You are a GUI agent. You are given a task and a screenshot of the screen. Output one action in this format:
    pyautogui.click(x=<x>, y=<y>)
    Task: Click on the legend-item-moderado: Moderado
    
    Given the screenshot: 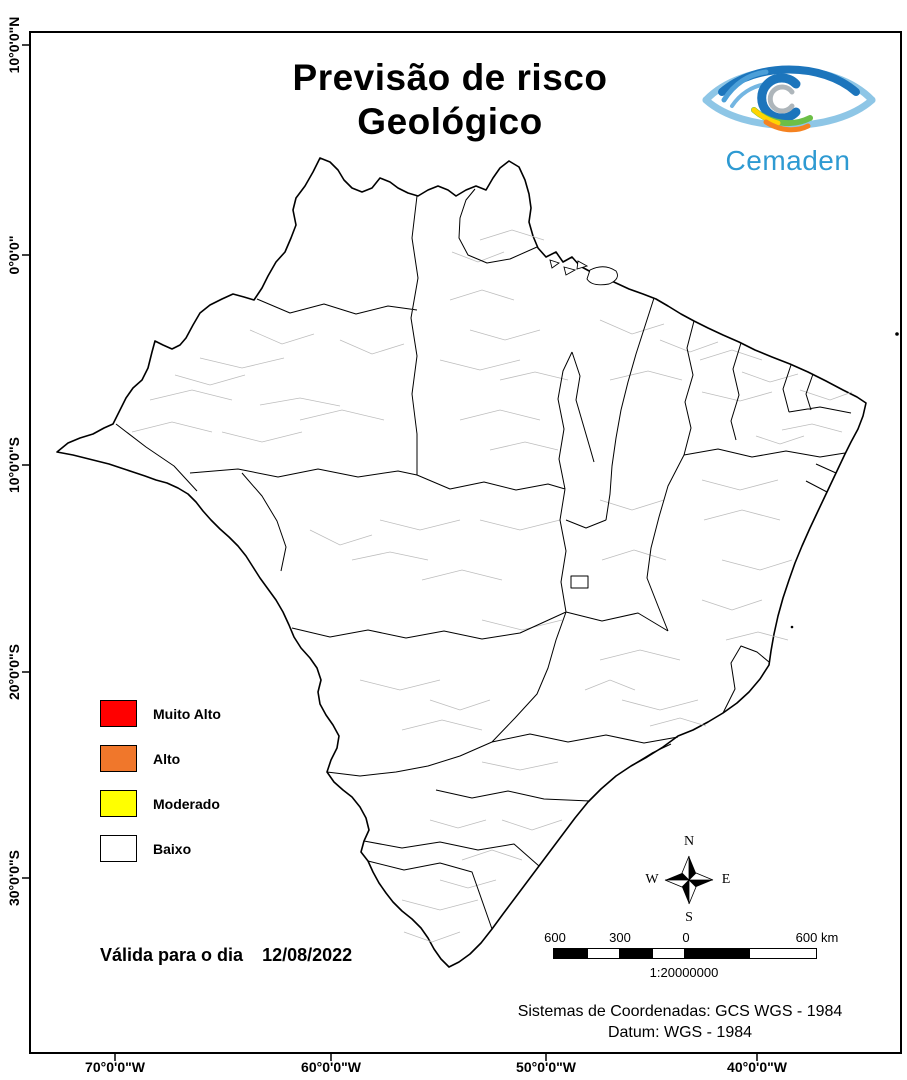 What is the action you would take?
    pyautogui.click(x=160, y=803)
    